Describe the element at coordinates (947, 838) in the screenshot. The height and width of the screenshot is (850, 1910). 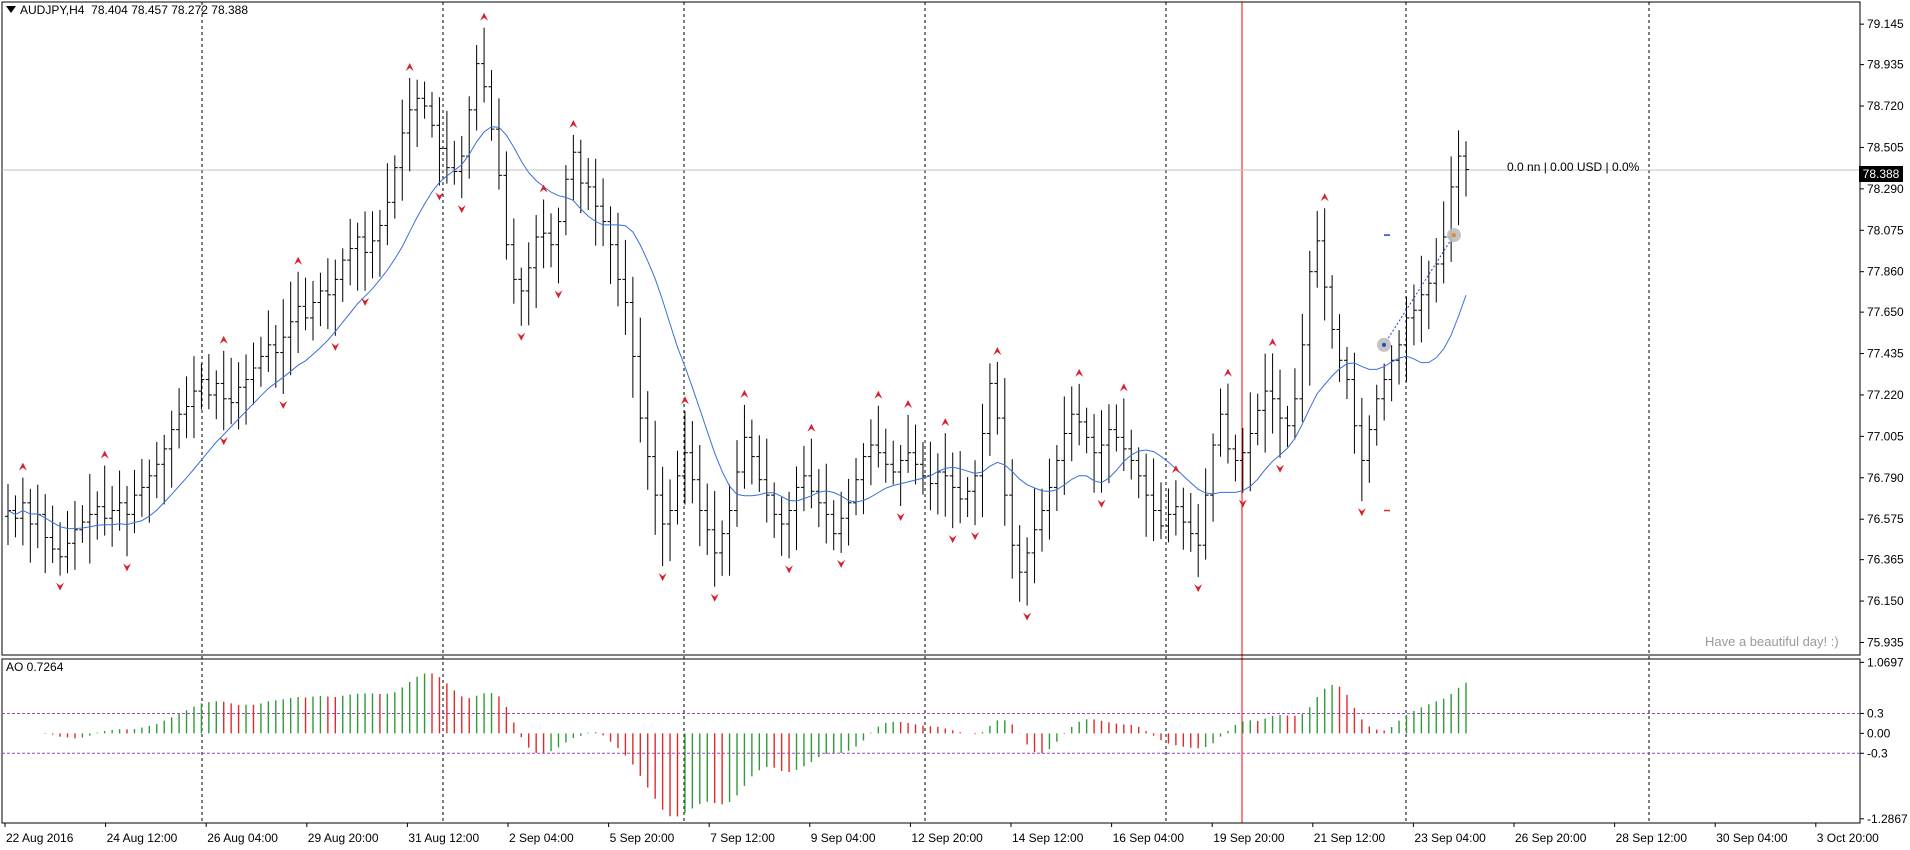
I see `time-axis-label: 12 Sep 20:00` at that location.